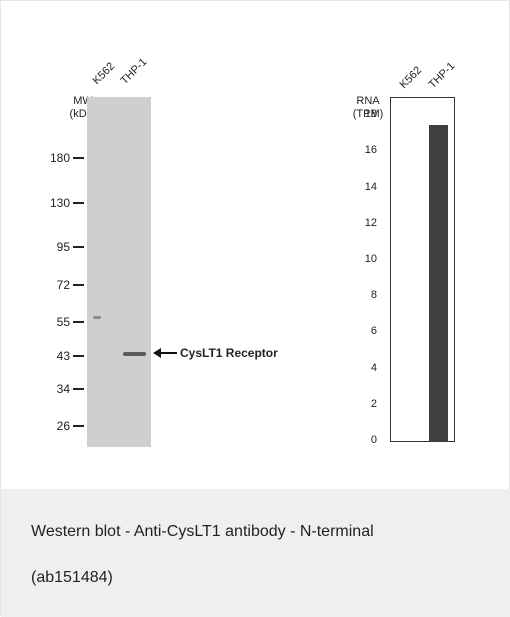  I want to click on rna-y-tick-label: 18, so click(370, 114).